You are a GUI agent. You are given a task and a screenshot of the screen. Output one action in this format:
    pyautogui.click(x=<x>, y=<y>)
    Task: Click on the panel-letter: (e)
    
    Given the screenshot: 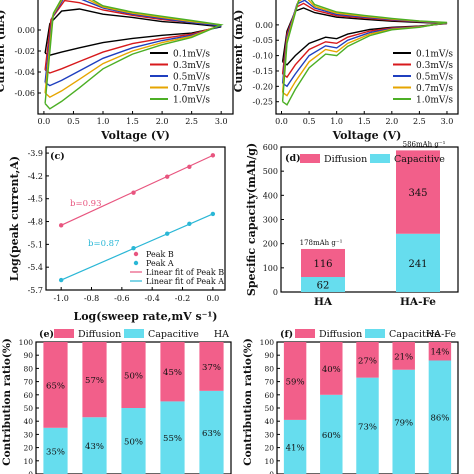 What is the action you would take?
    pyautogui.click(x=46, y=334)
    